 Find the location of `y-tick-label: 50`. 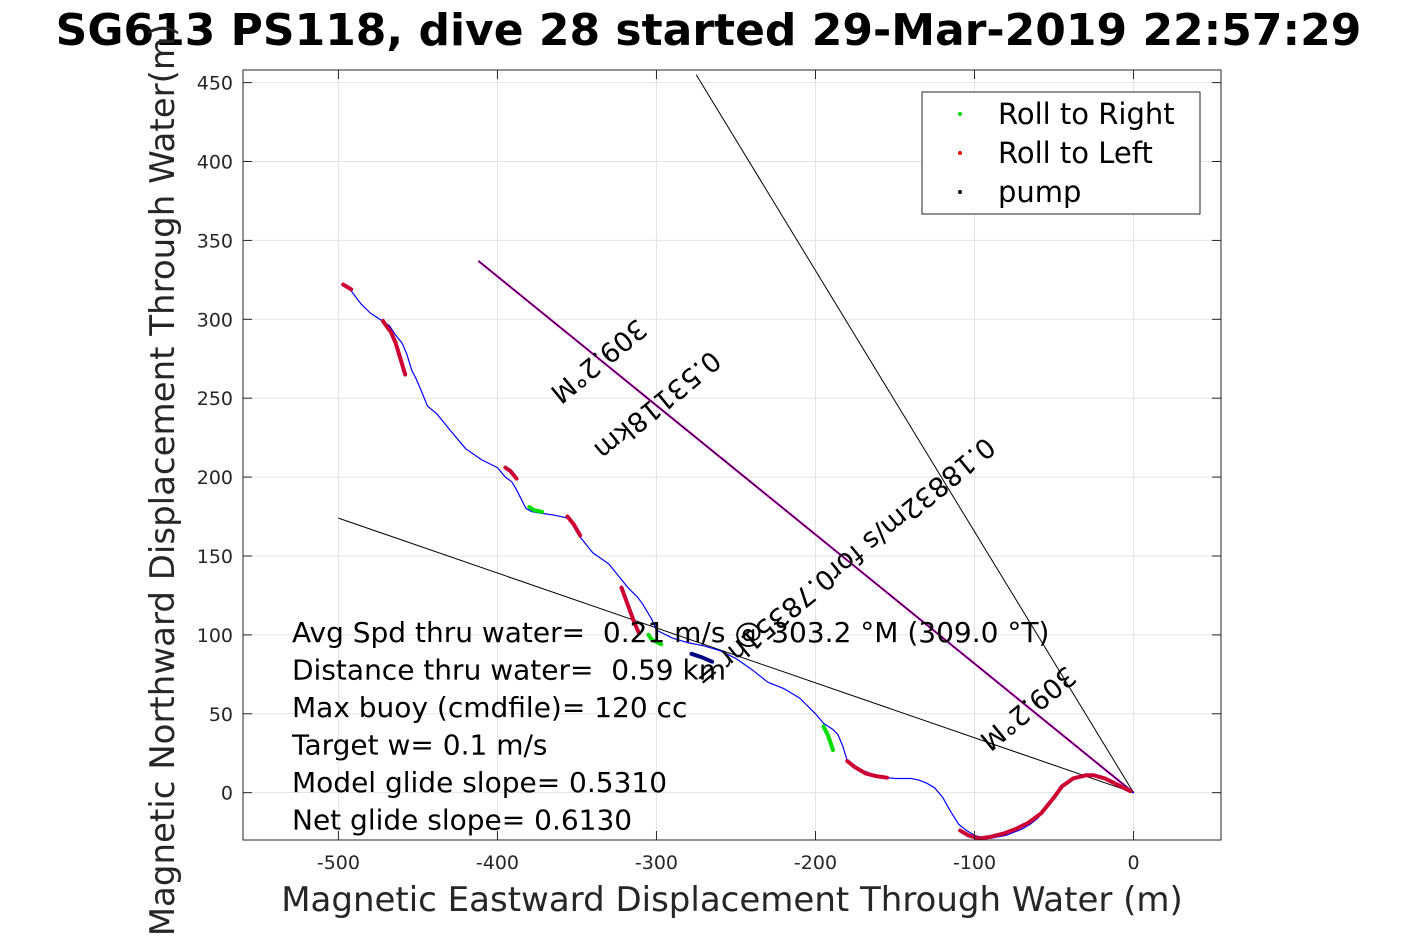

y-tick-label: 50 is located at coordinates (221, 715).